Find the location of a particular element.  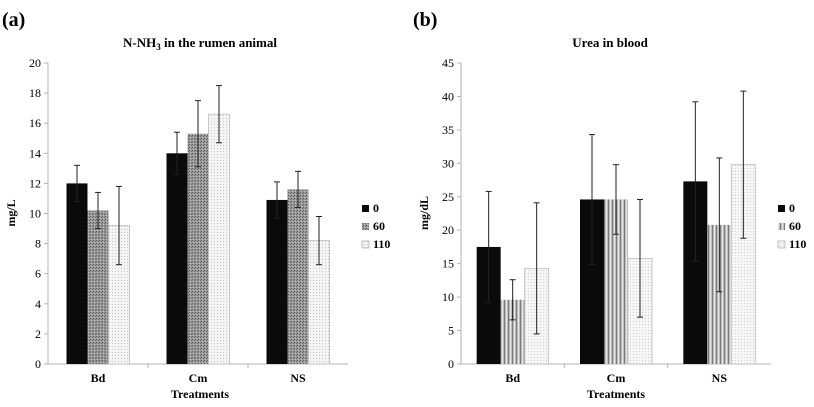

y-tick-label: 18 is located at coordinates (35, 93).